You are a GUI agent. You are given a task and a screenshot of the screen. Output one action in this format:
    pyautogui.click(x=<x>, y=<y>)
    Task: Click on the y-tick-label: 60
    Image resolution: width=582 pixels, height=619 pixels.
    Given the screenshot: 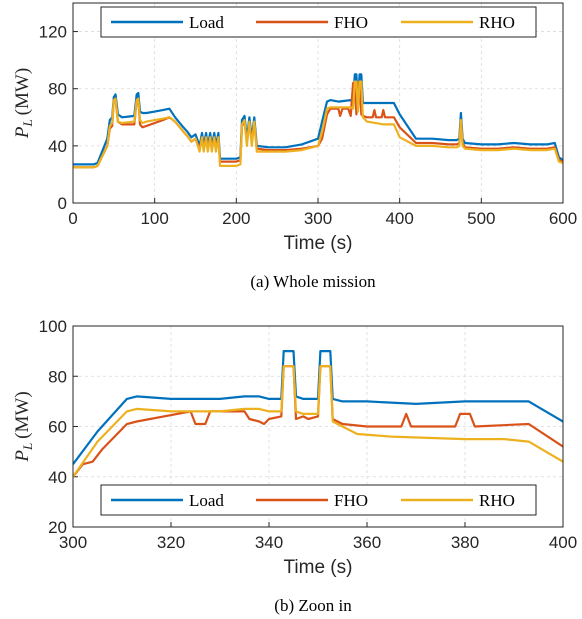 What is the action you would take?
    pyautogui.click(x=57, y=427)
    